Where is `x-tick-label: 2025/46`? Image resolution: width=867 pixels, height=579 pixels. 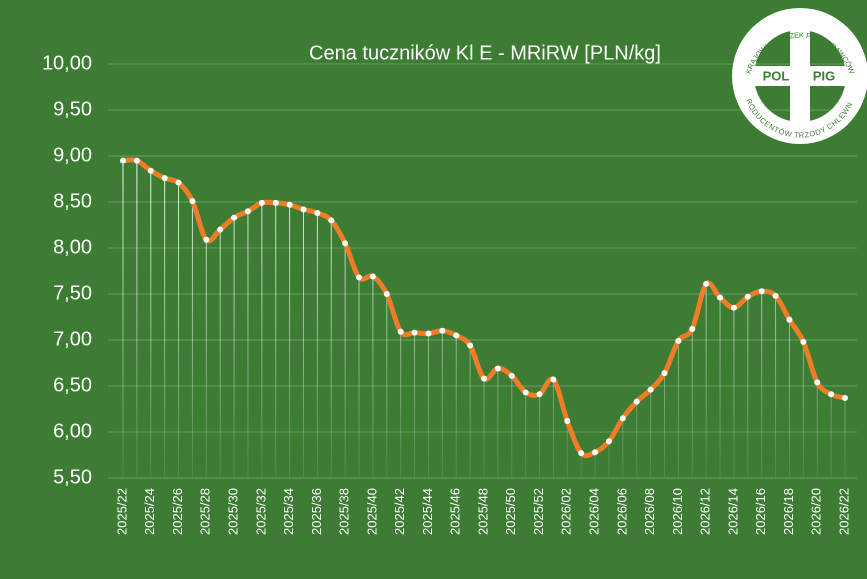
x-tick-label: 2025/46 is located at coordinates (455, 511).